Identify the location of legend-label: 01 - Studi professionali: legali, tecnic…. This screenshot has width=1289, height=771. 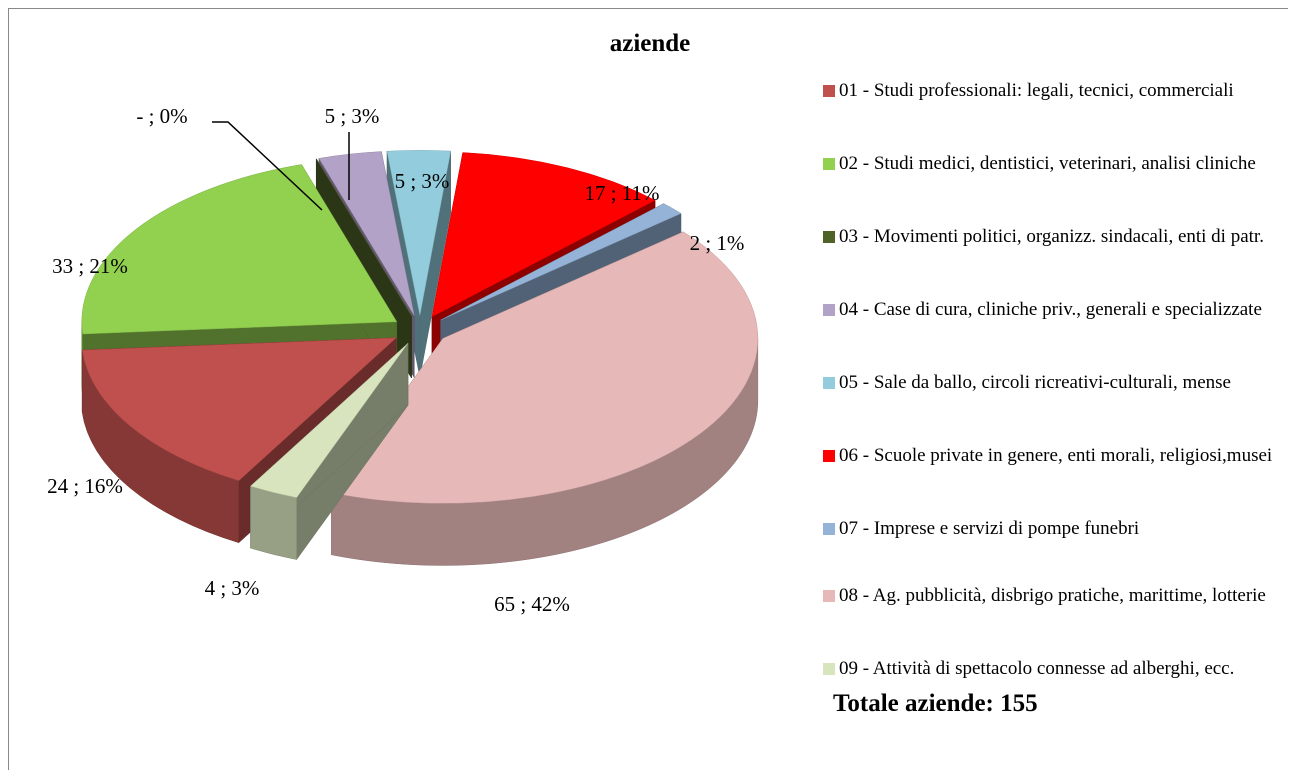
(1036, 90).